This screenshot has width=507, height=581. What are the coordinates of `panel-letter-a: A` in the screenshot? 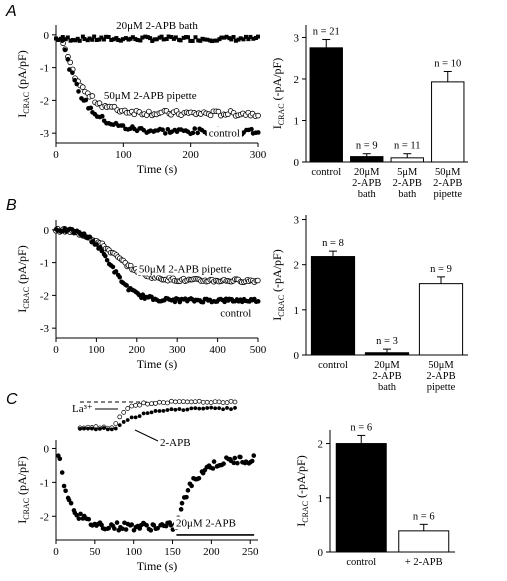 It's located at (11, 11).